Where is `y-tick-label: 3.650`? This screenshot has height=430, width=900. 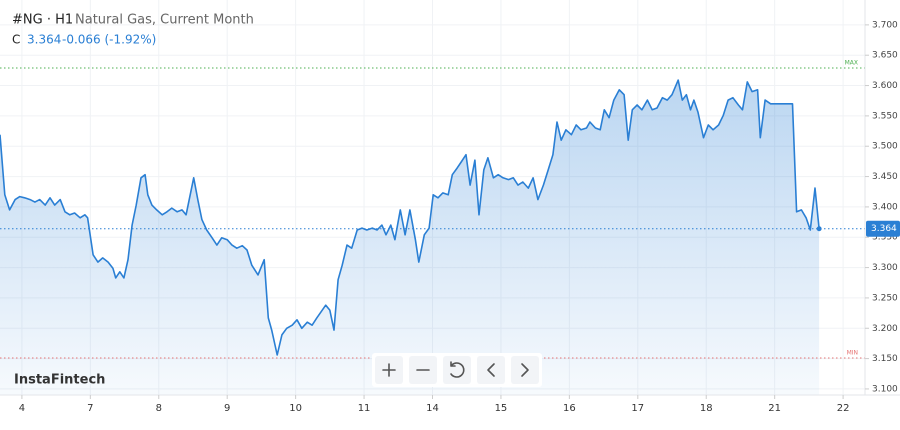 y-tick-label: 3.650 is located at coordinates (885, 56).